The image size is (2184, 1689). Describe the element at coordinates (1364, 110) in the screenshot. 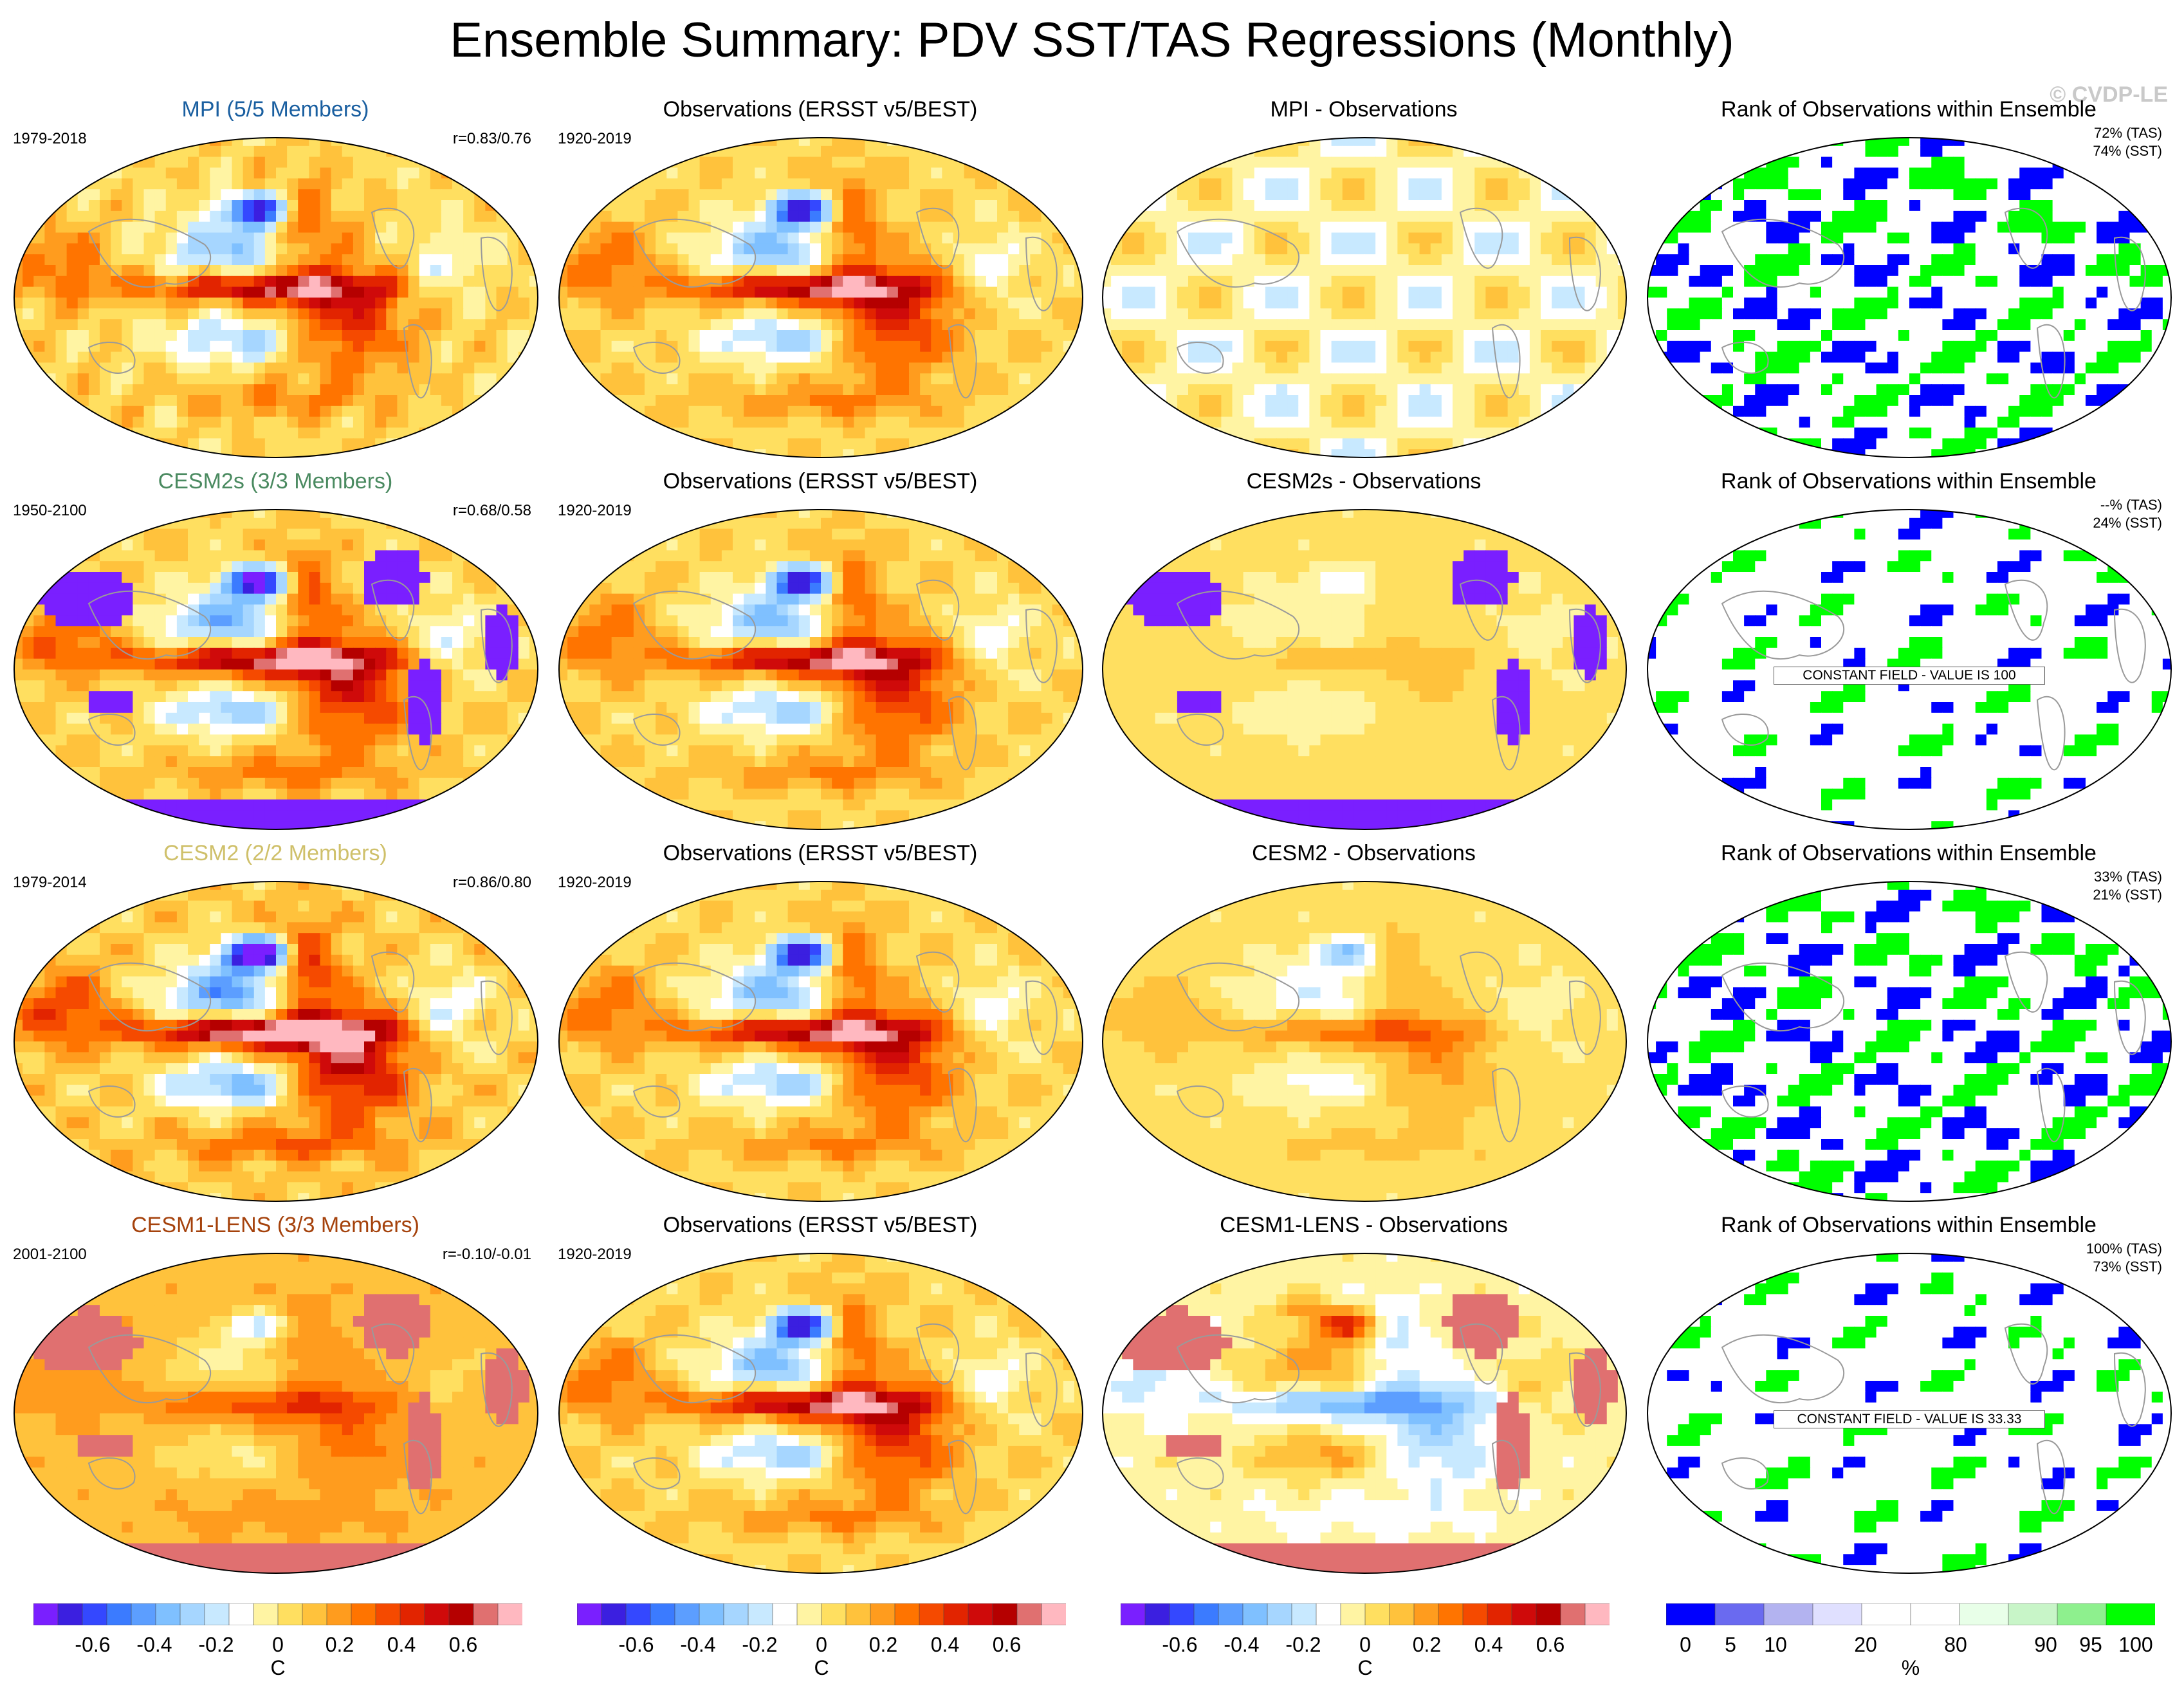

I see `diff-panel-title: MPI - Observations` at that location.